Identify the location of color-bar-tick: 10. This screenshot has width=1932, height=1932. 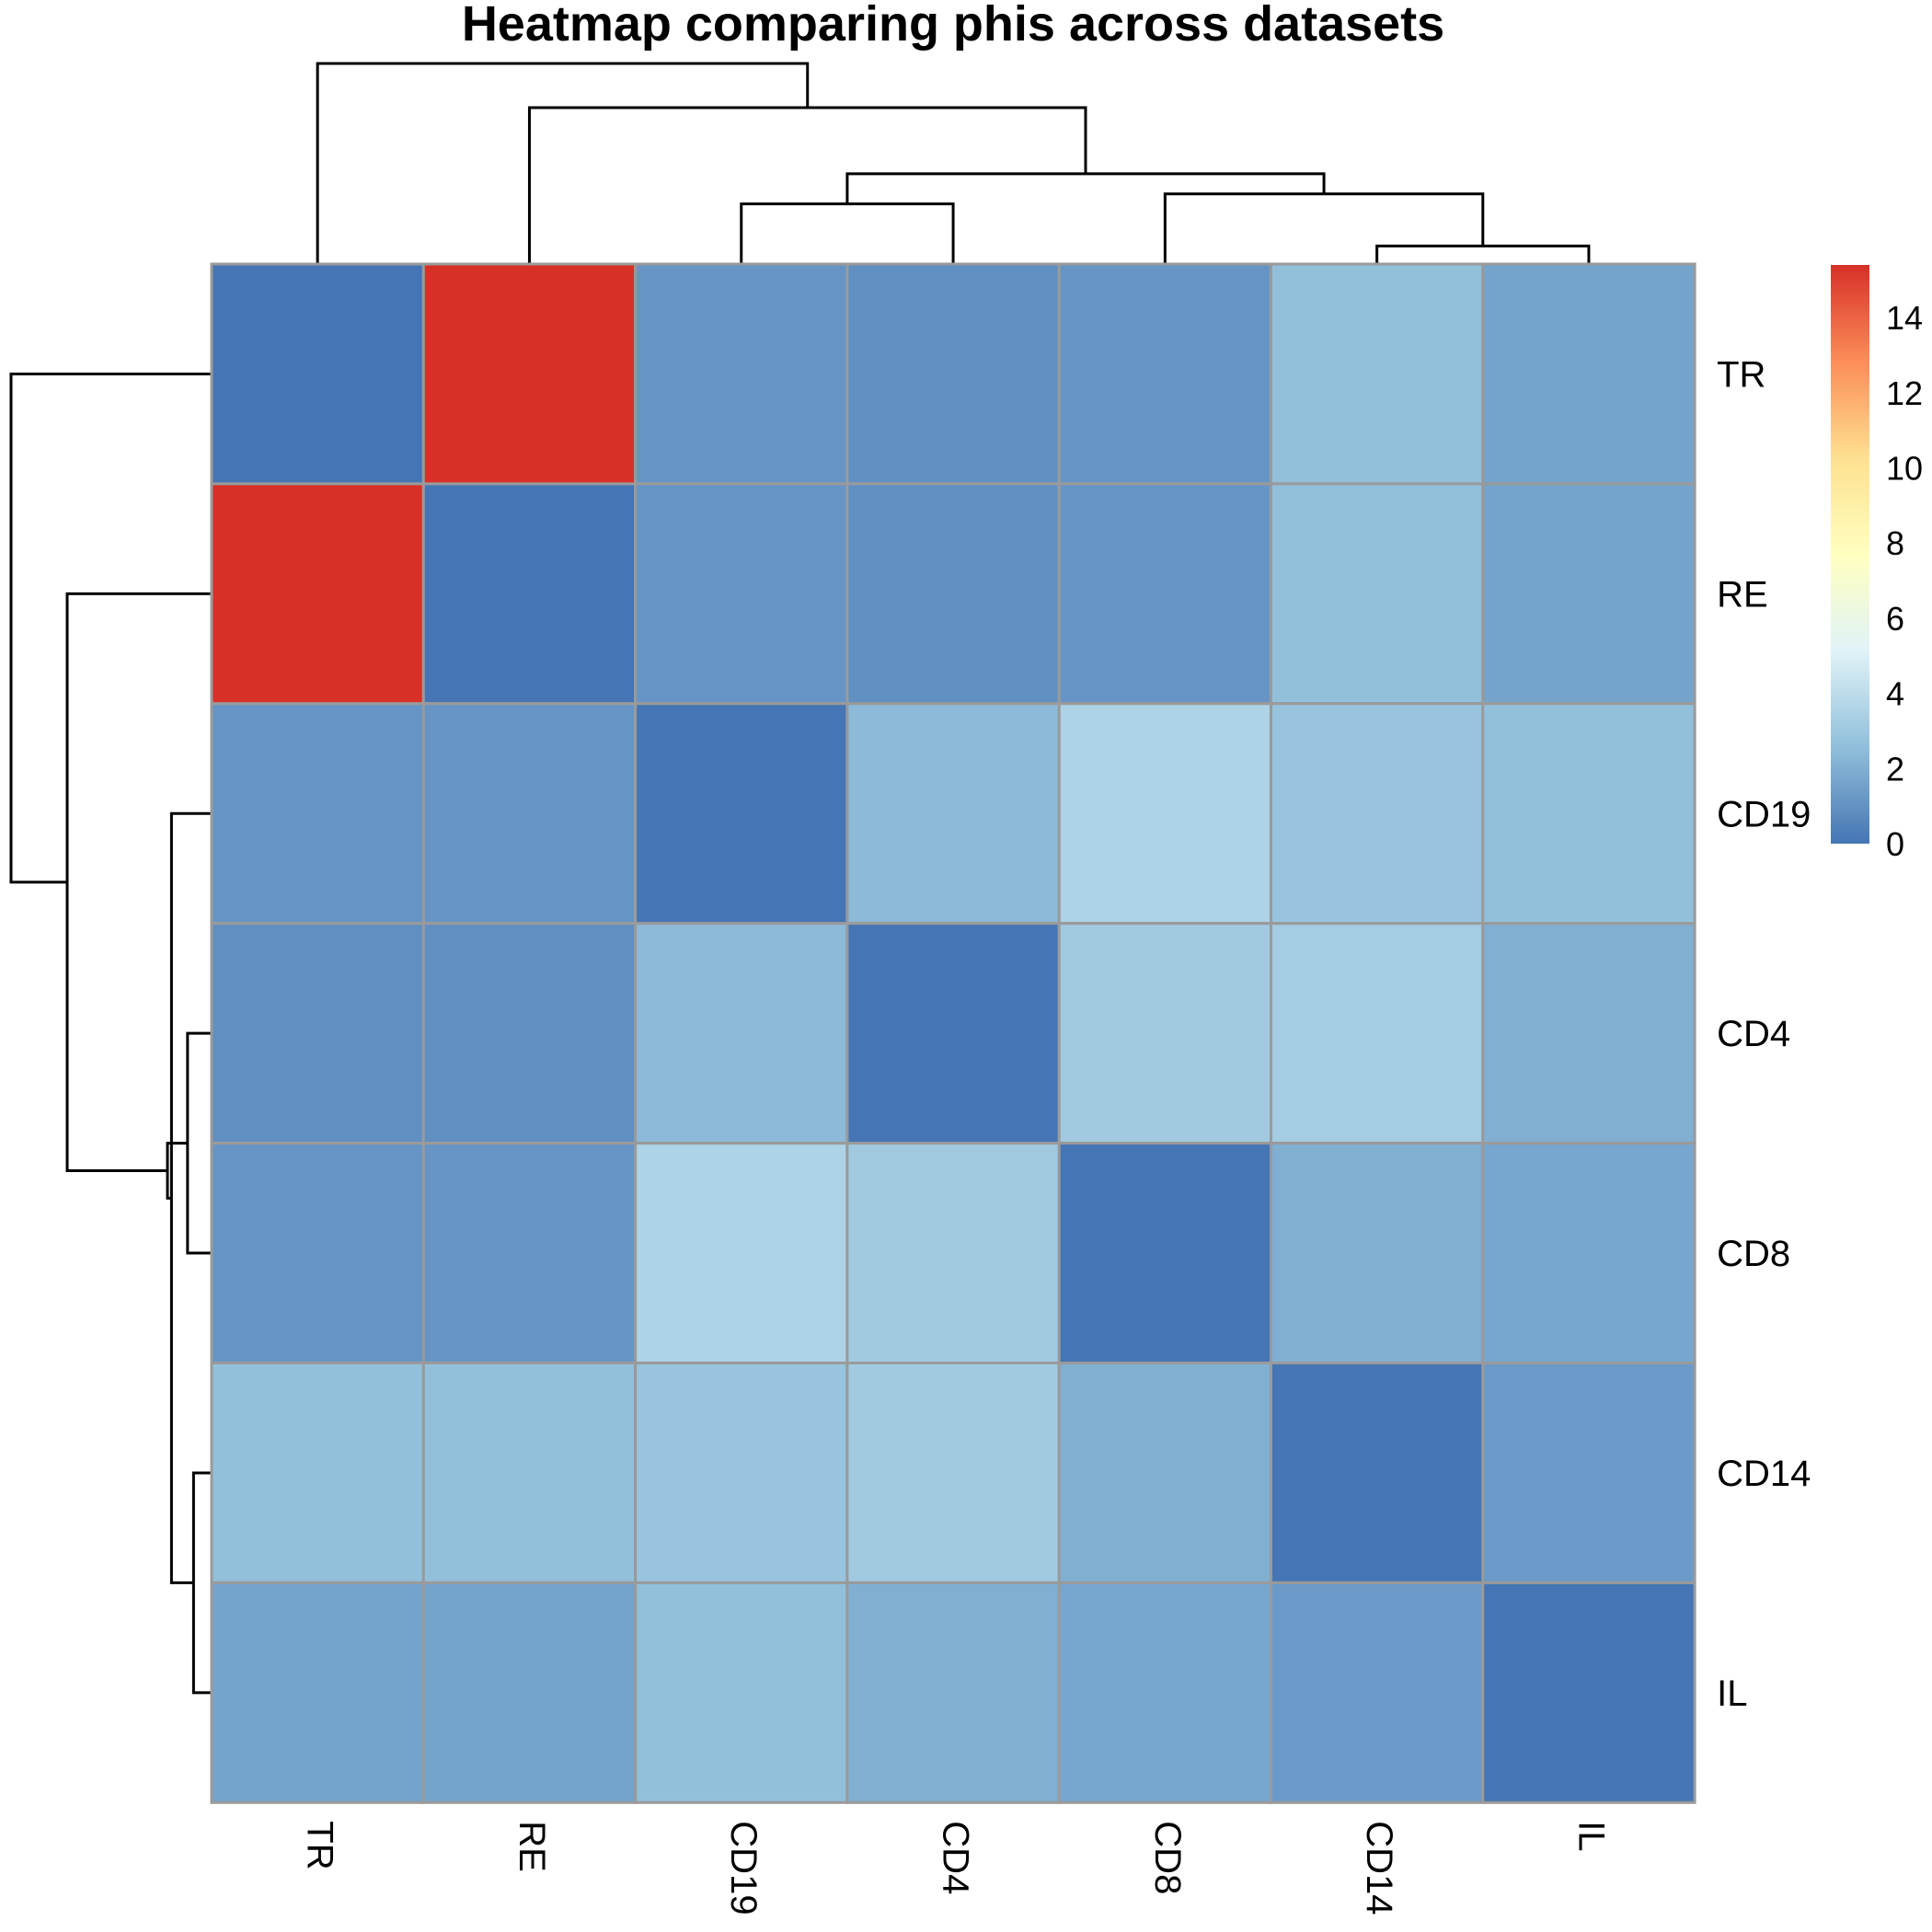
(1905, 469).